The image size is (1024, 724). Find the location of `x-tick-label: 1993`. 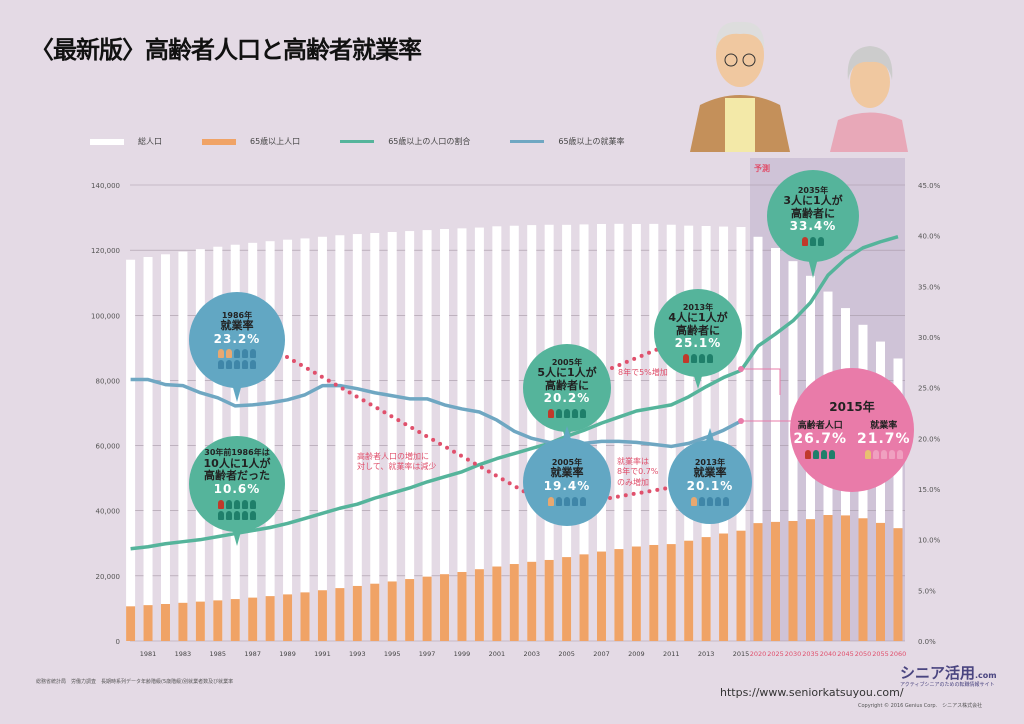

x-tick-label: 1993 is located at coordinates (357, 654).